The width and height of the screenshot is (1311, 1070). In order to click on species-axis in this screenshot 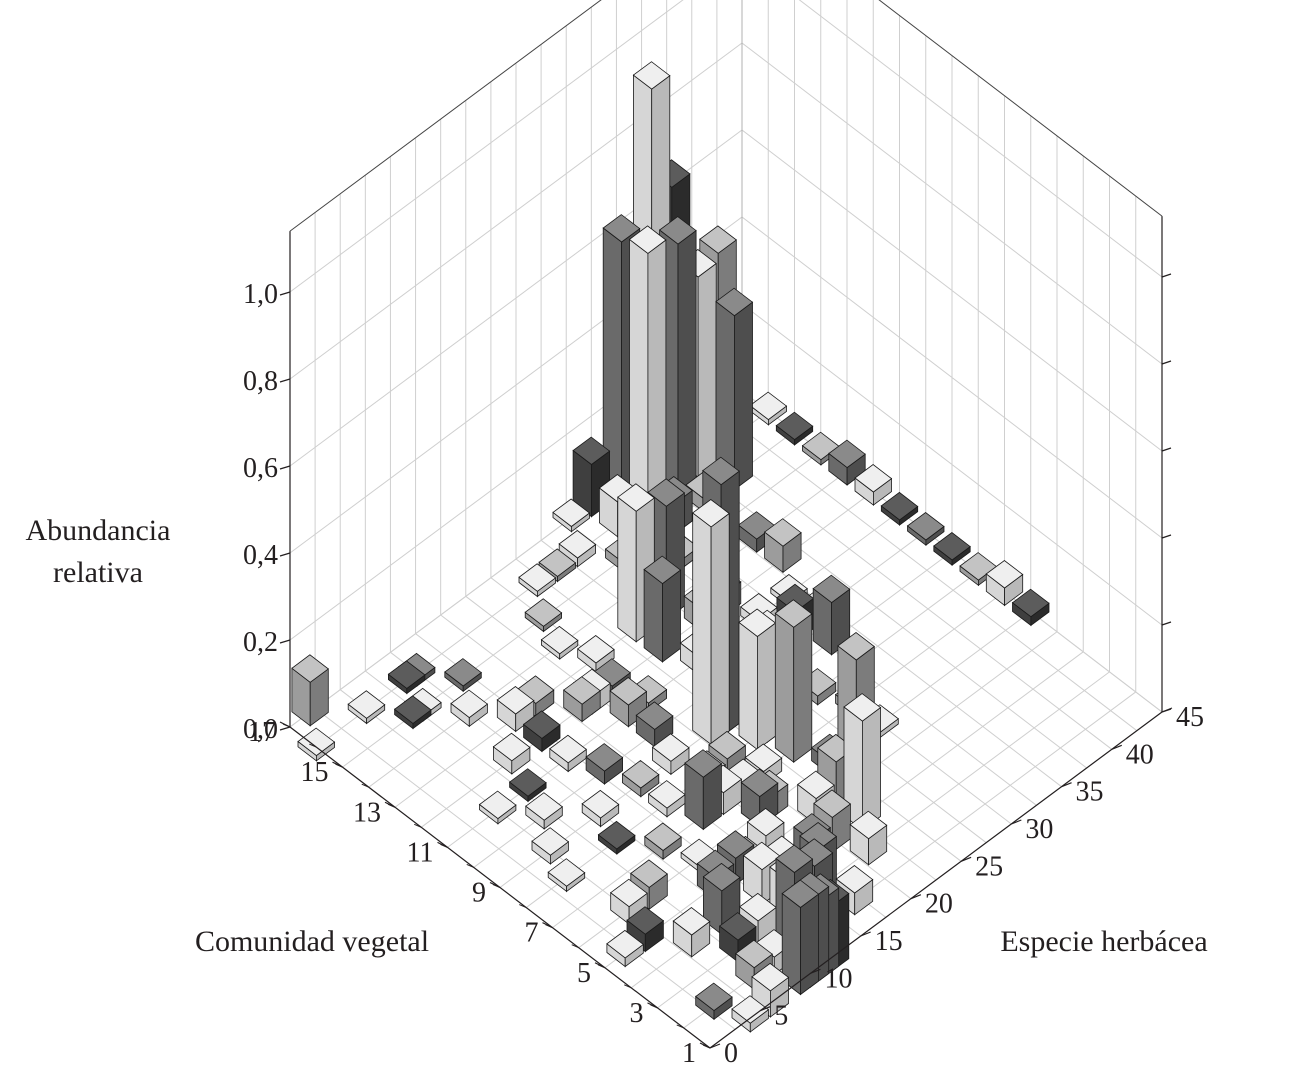, I will do `click(936, 880)`.